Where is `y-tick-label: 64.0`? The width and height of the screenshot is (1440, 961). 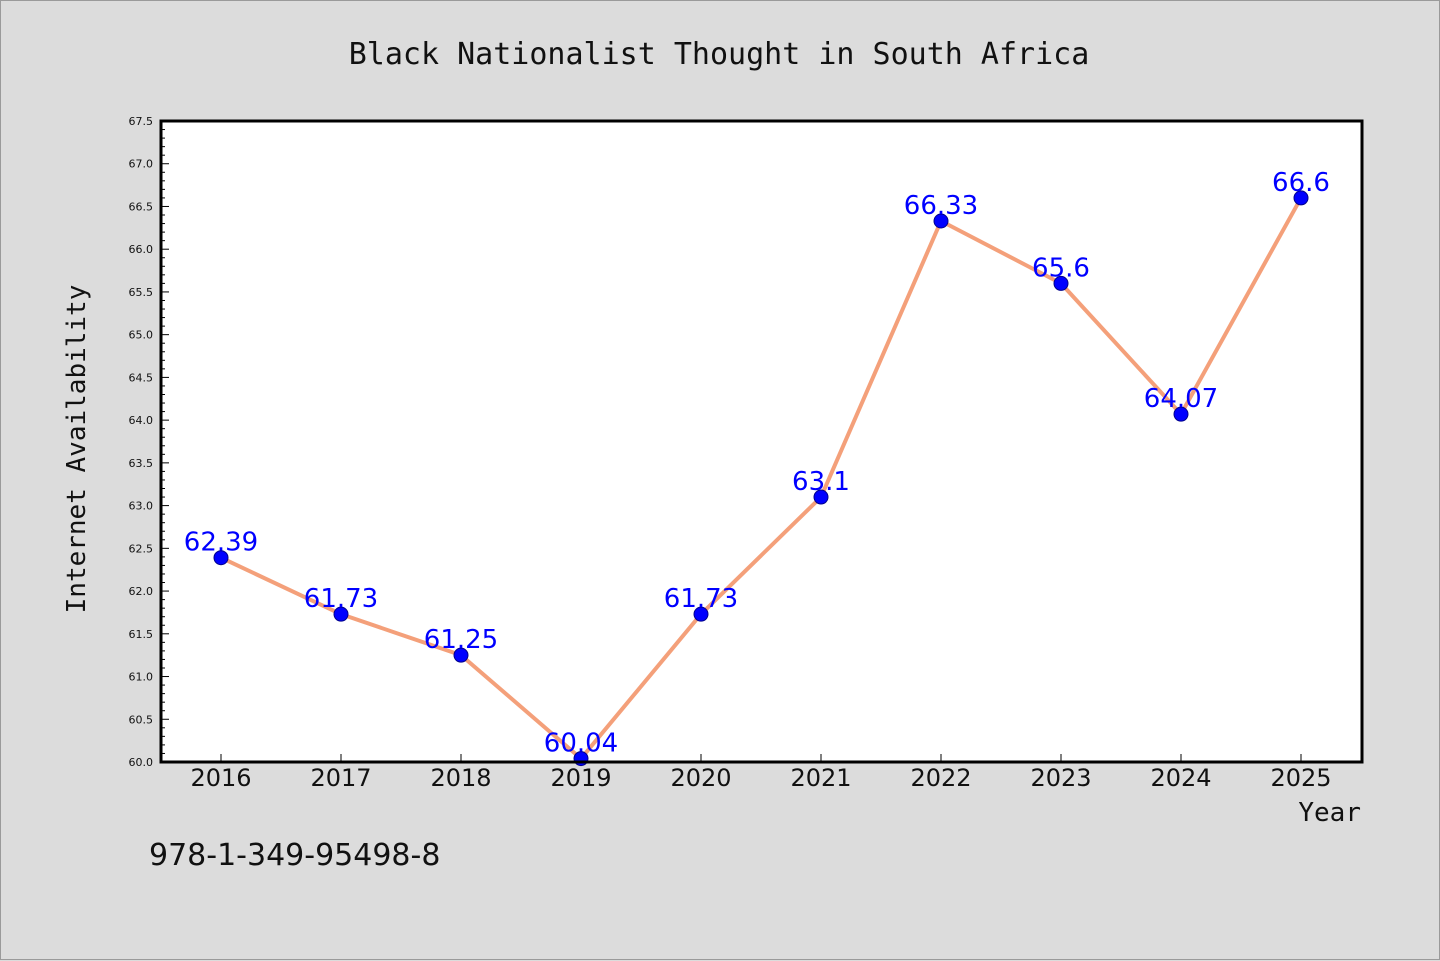
y-tick-label: 64.0 is located at coordinates (141, 420).